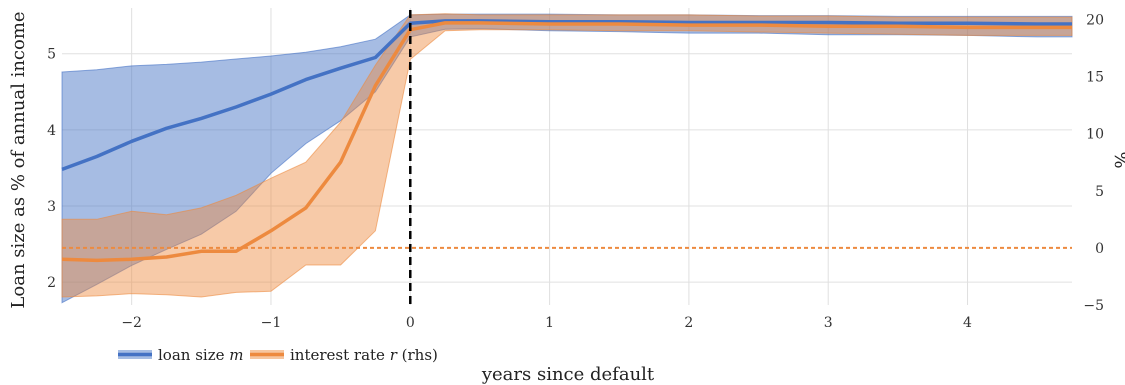 The width and height of the screenshot is (1125, 385). I want to click on x-tick-label: 0, so click(410, 323).